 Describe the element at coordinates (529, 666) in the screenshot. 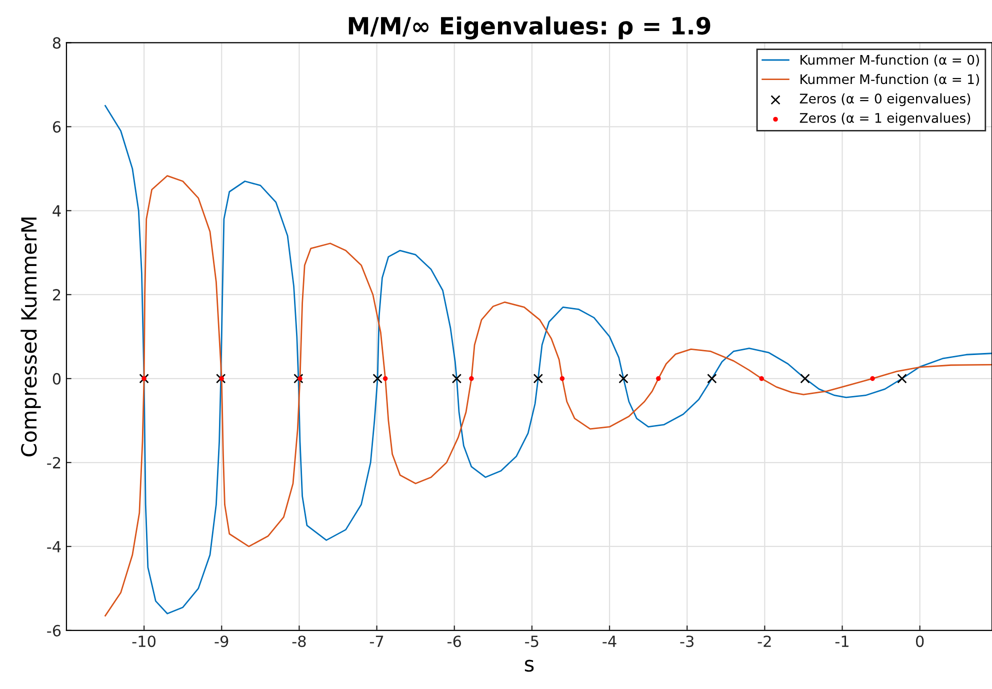

I see `x-axis-title: s` at that location.